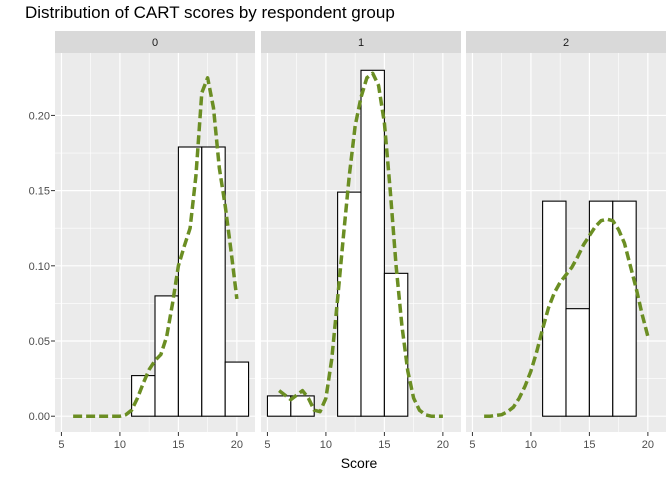 Image resolution: width=672 pixels, height=480 pixels. I want to click on facet-strip-label: 0, so click(155, 43).